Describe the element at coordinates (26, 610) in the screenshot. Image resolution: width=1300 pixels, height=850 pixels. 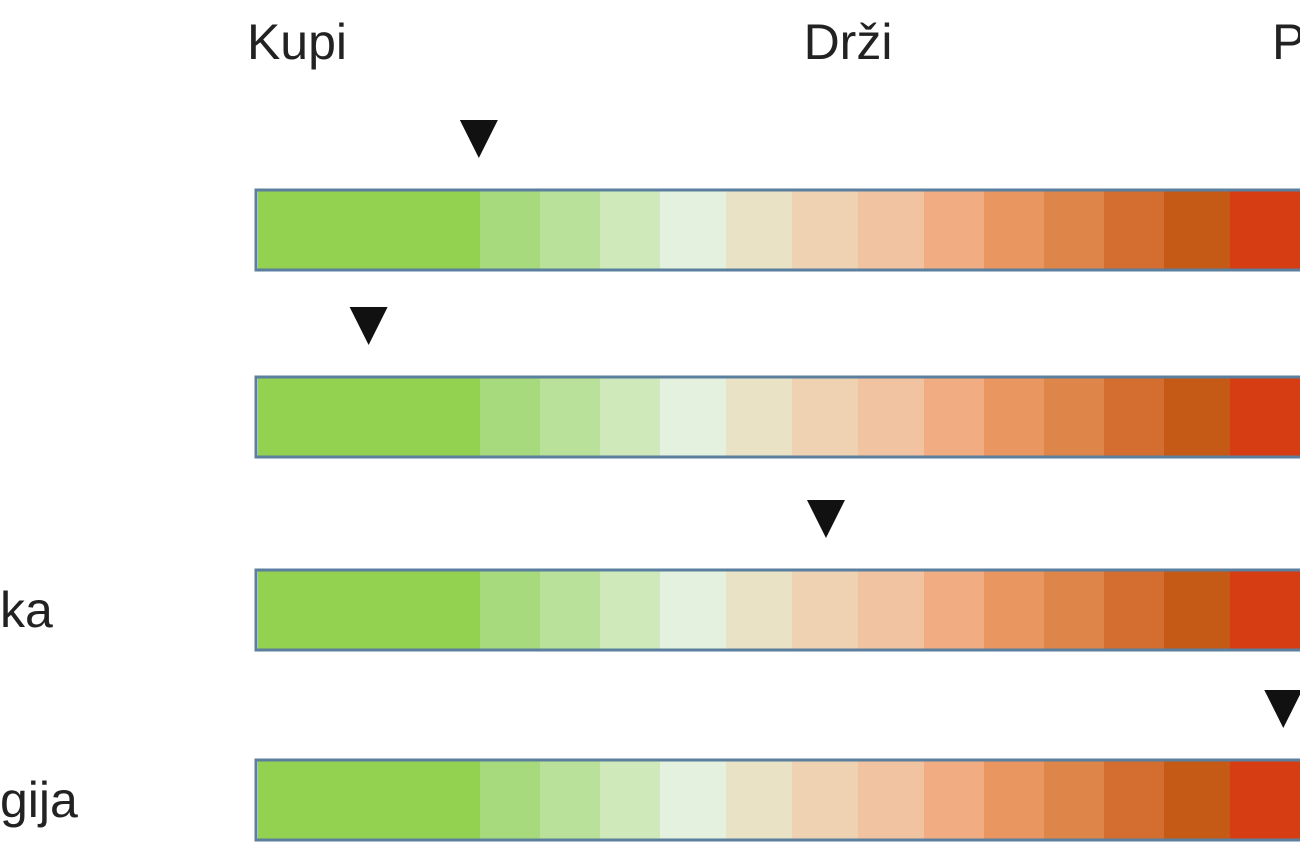
I see `row-label: ka` at that location.